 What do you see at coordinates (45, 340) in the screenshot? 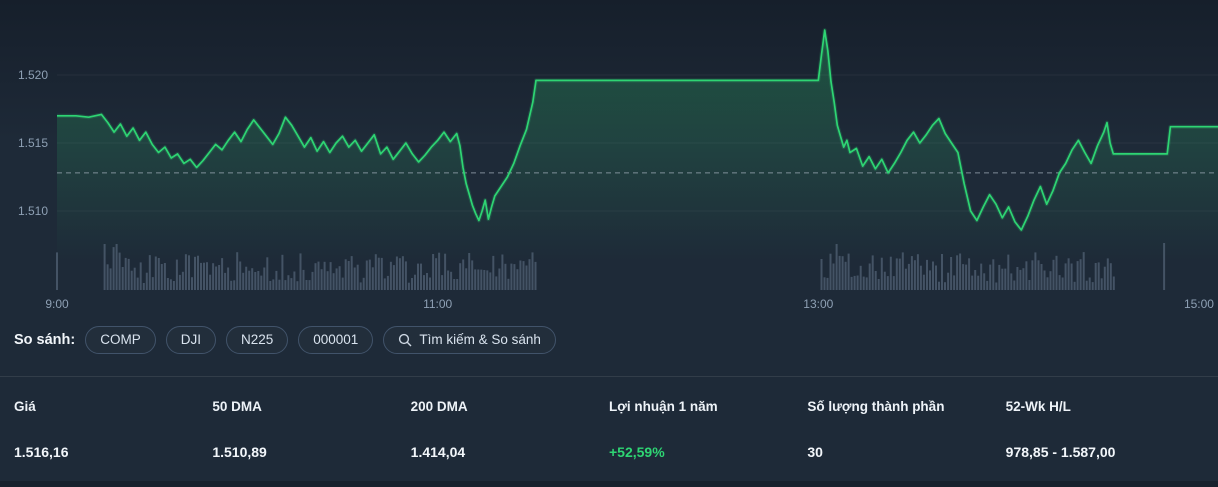
I see `compare-label: So sánh:` at bounding box center [45, 340].